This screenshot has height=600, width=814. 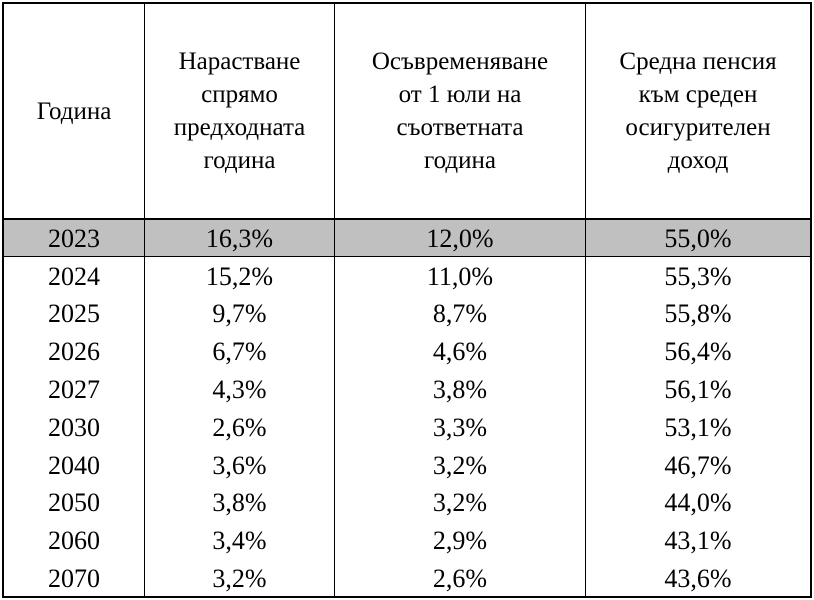 What do you see at coordinates (698, 314) in the screenshot?
I see `ratio-cell: 55,8%` at bounding box center [698, 314].